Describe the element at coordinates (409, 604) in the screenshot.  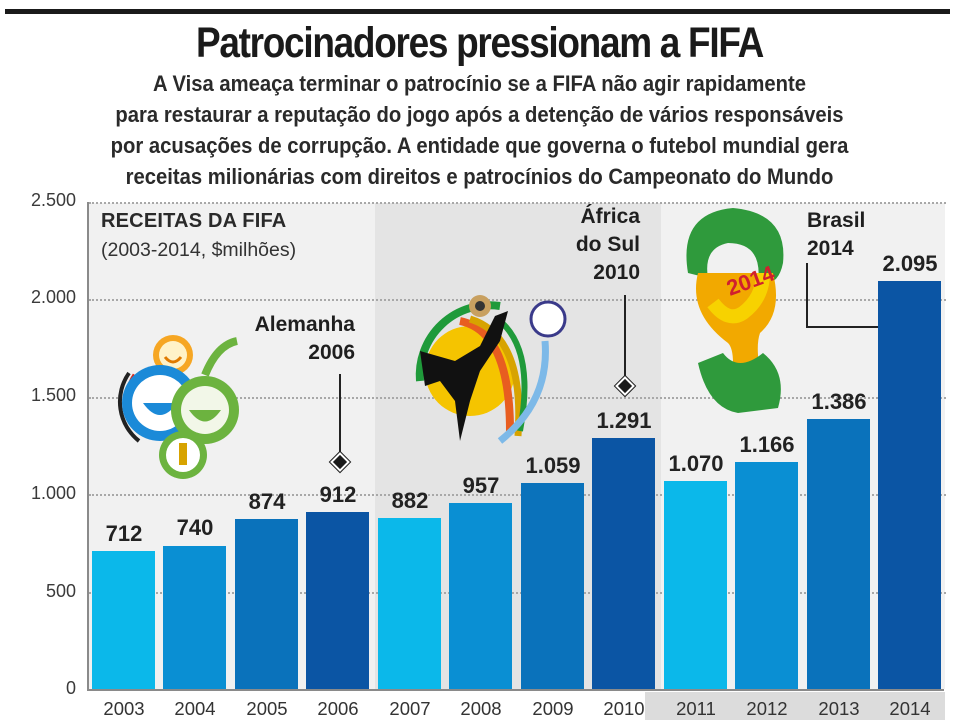
I see `bar-2007` at that location.